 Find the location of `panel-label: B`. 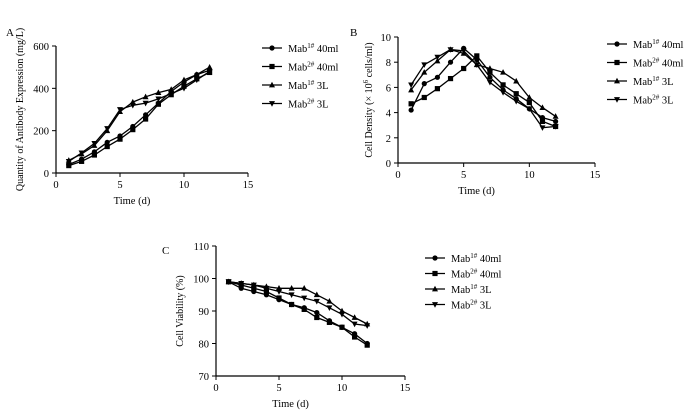

panel-label: B is located at coordinates (353, 33).